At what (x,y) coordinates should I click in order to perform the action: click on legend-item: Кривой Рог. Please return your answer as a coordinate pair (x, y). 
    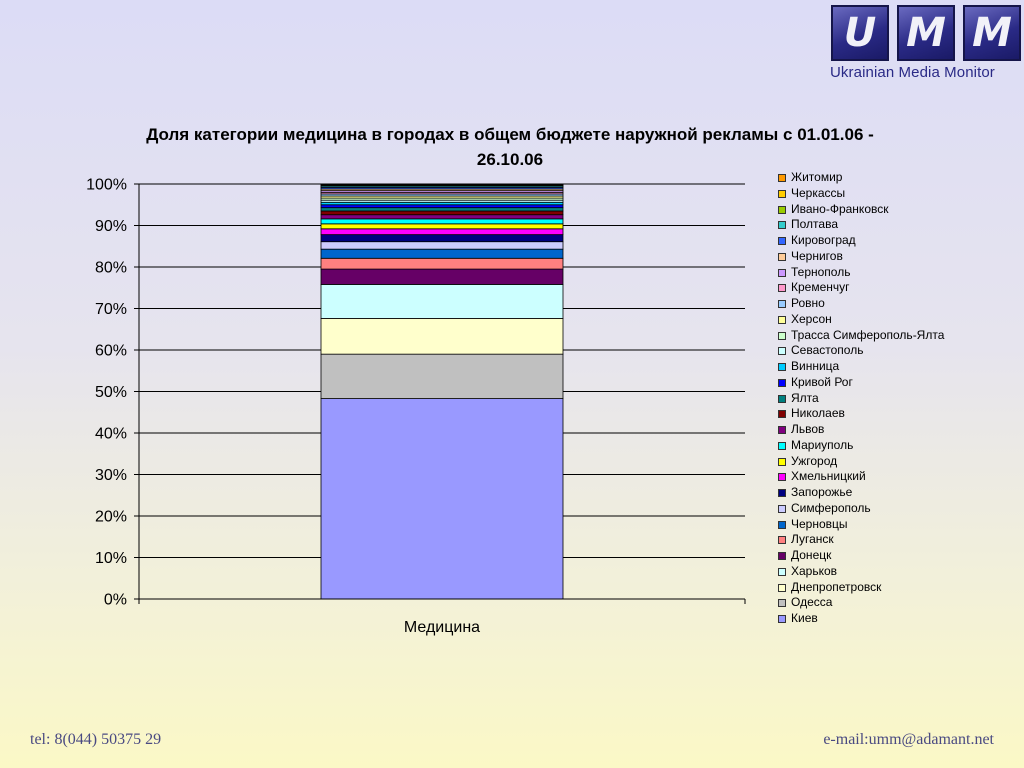
    Looking at the image, I should click on (898, 383).